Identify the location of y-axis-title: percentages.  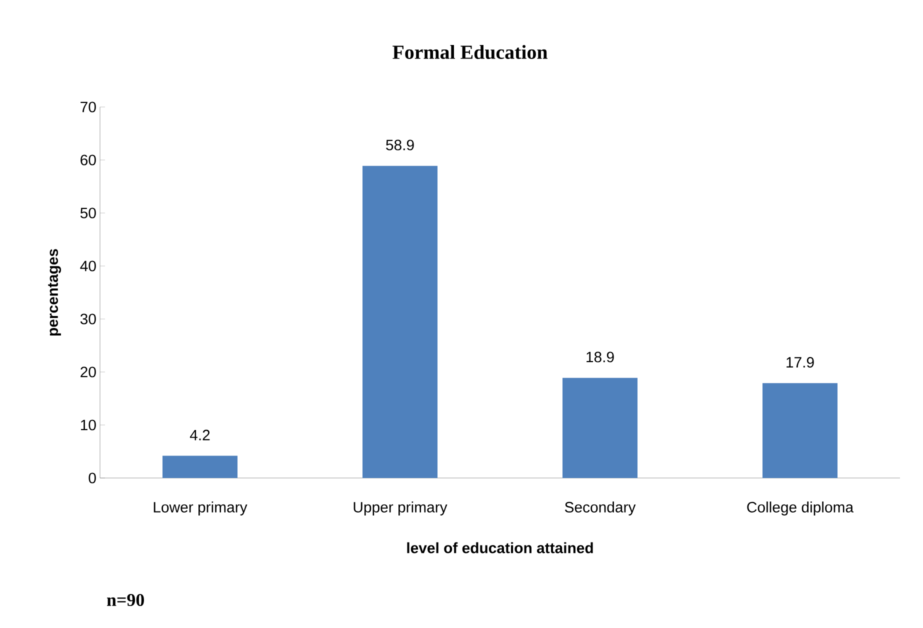
(55, 292).